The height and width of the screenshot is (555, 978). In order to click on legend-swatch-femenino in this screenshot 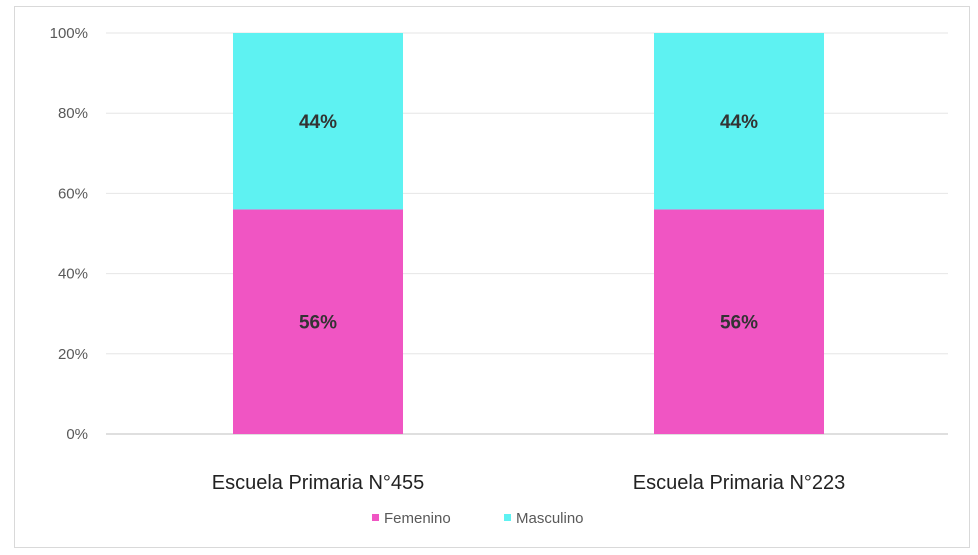, I will do `click(375, 517)`.